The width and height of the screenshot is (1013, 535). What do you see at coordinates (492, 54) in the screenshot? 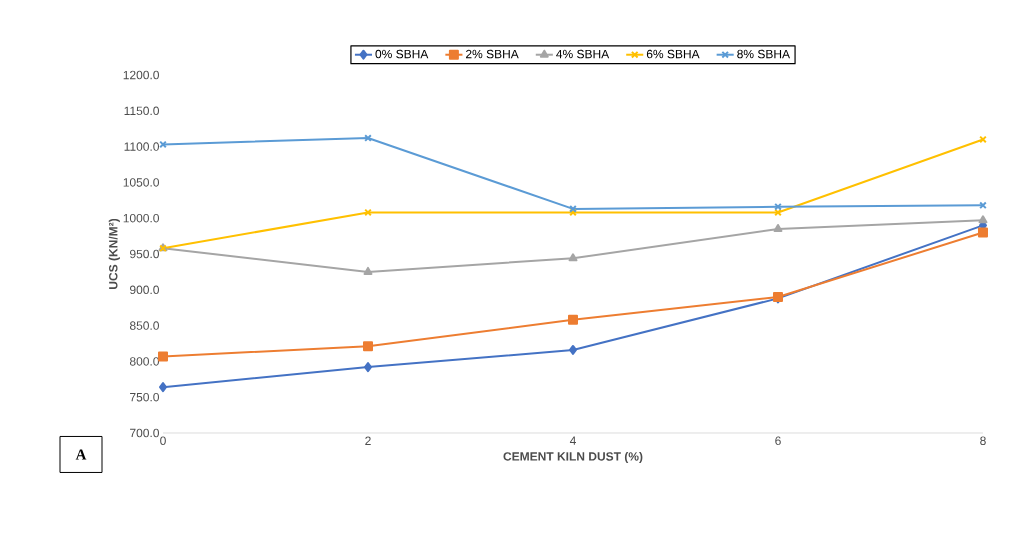
I see `legend-label: 2% SBHA` at bounding box center [492, 54].